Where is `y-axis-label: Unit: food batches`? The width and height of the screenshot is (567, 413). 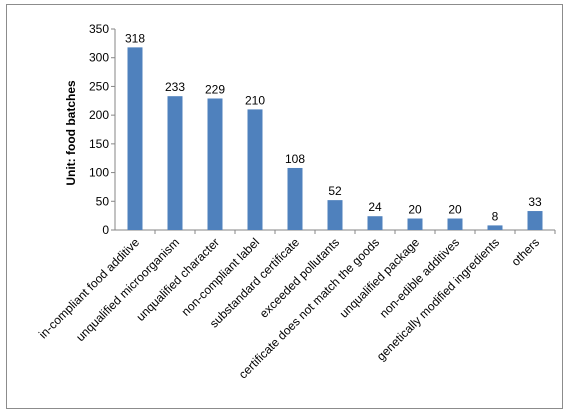
y-axis-label: Unit: food batches is located at coordinates (71, 133).